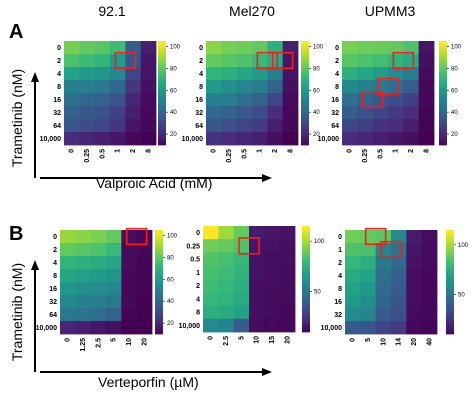 The image size is (474, 404). What do you see at coordinates (35, 77) in the screenshot?
I see `y-axis-arrowhead-a` at bounding box center [35, 77].